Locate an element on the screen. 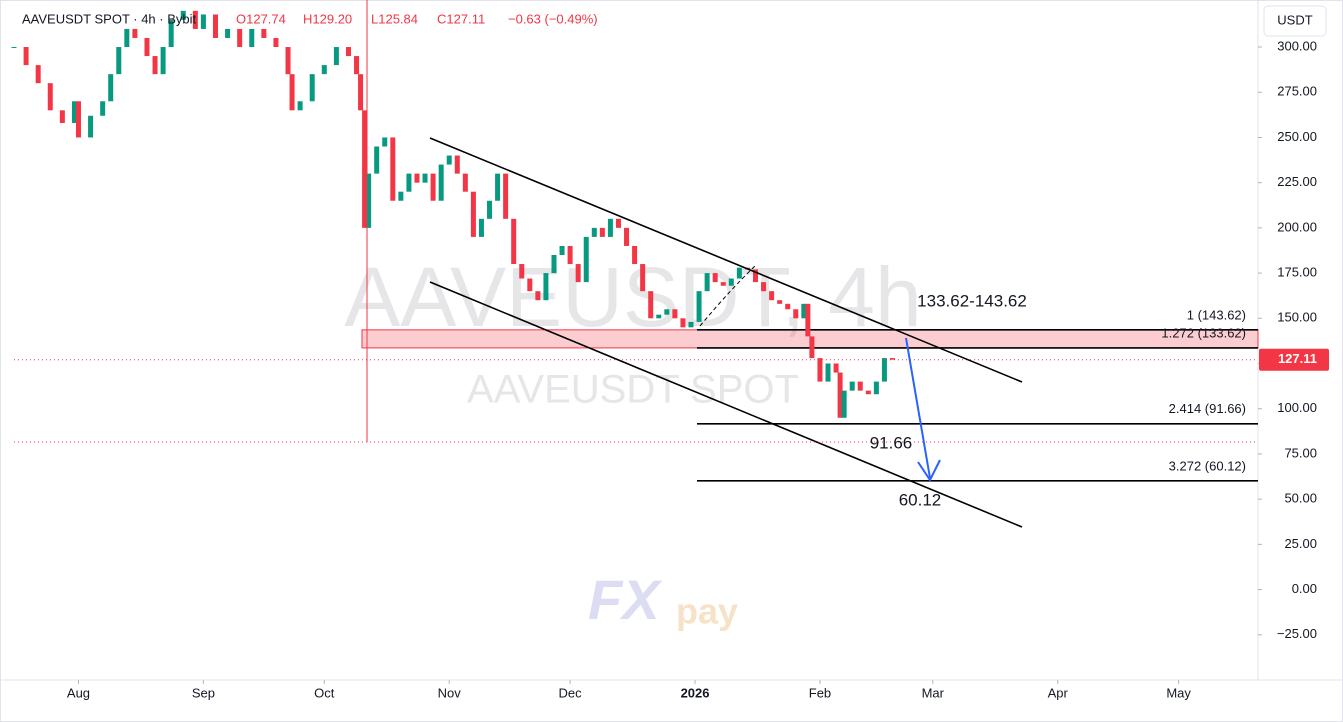 The height and width of the screenshot is (722, 1343). target-label: 91.66 is located at coordinates (891, 442).